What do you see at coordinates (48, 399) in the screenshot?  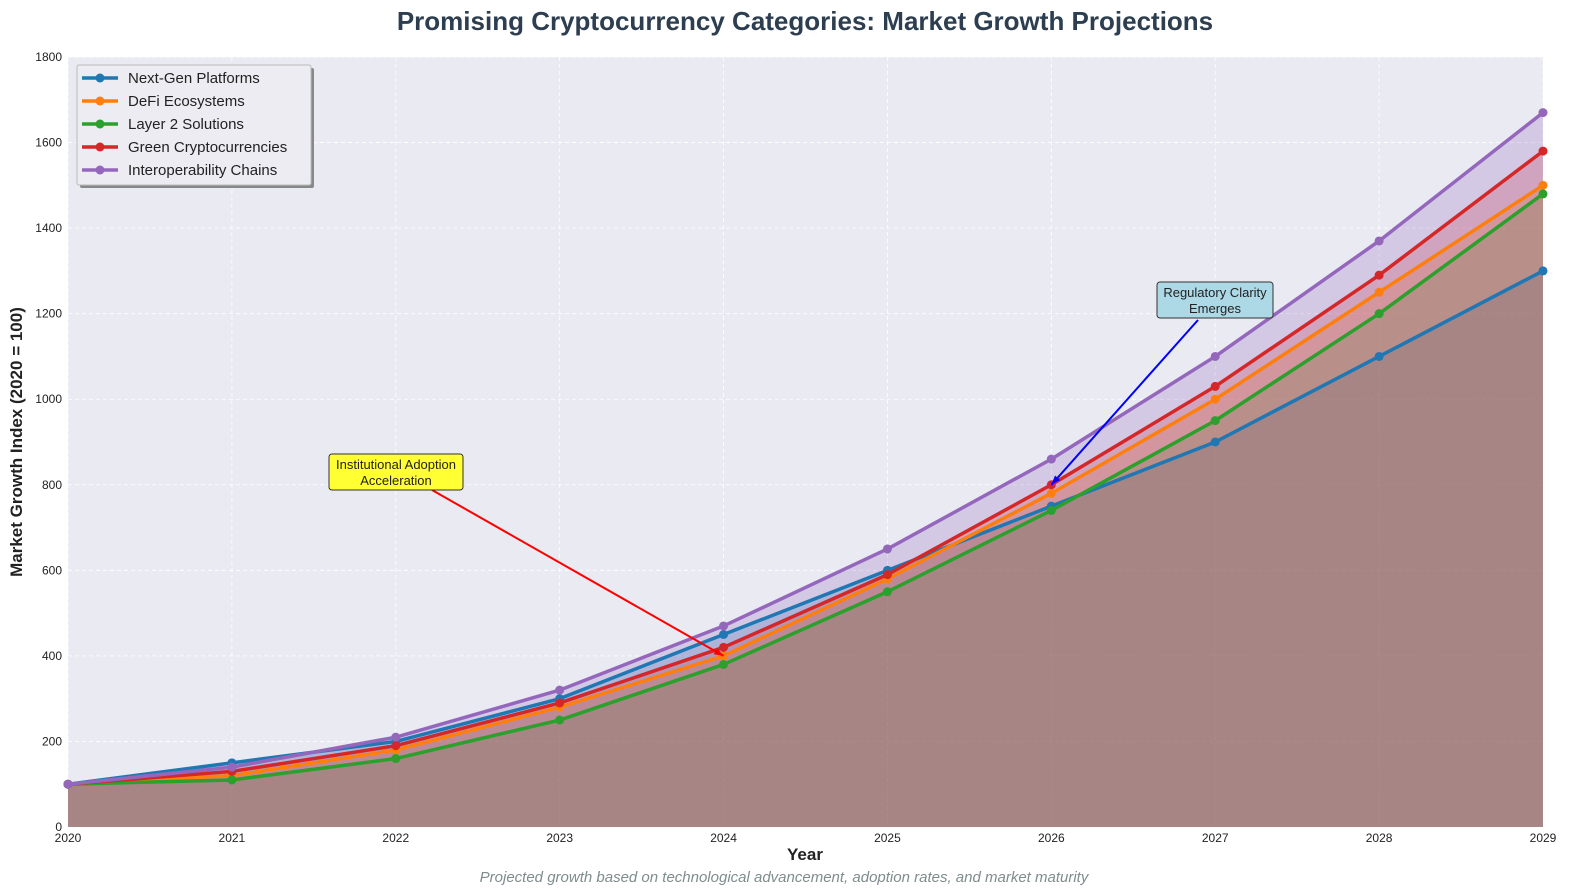 I see `y-tick-label: 1000` at bounding box center [48, 399].